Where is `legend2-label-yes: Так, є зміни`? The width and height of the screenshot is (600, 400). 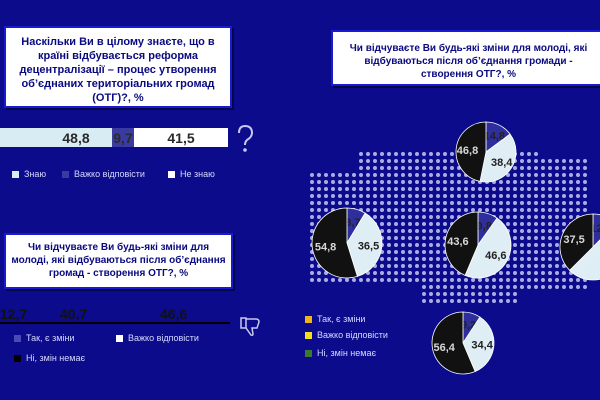 legend2-label-yes: Так, є зміни is located at coordinates (50, 338).